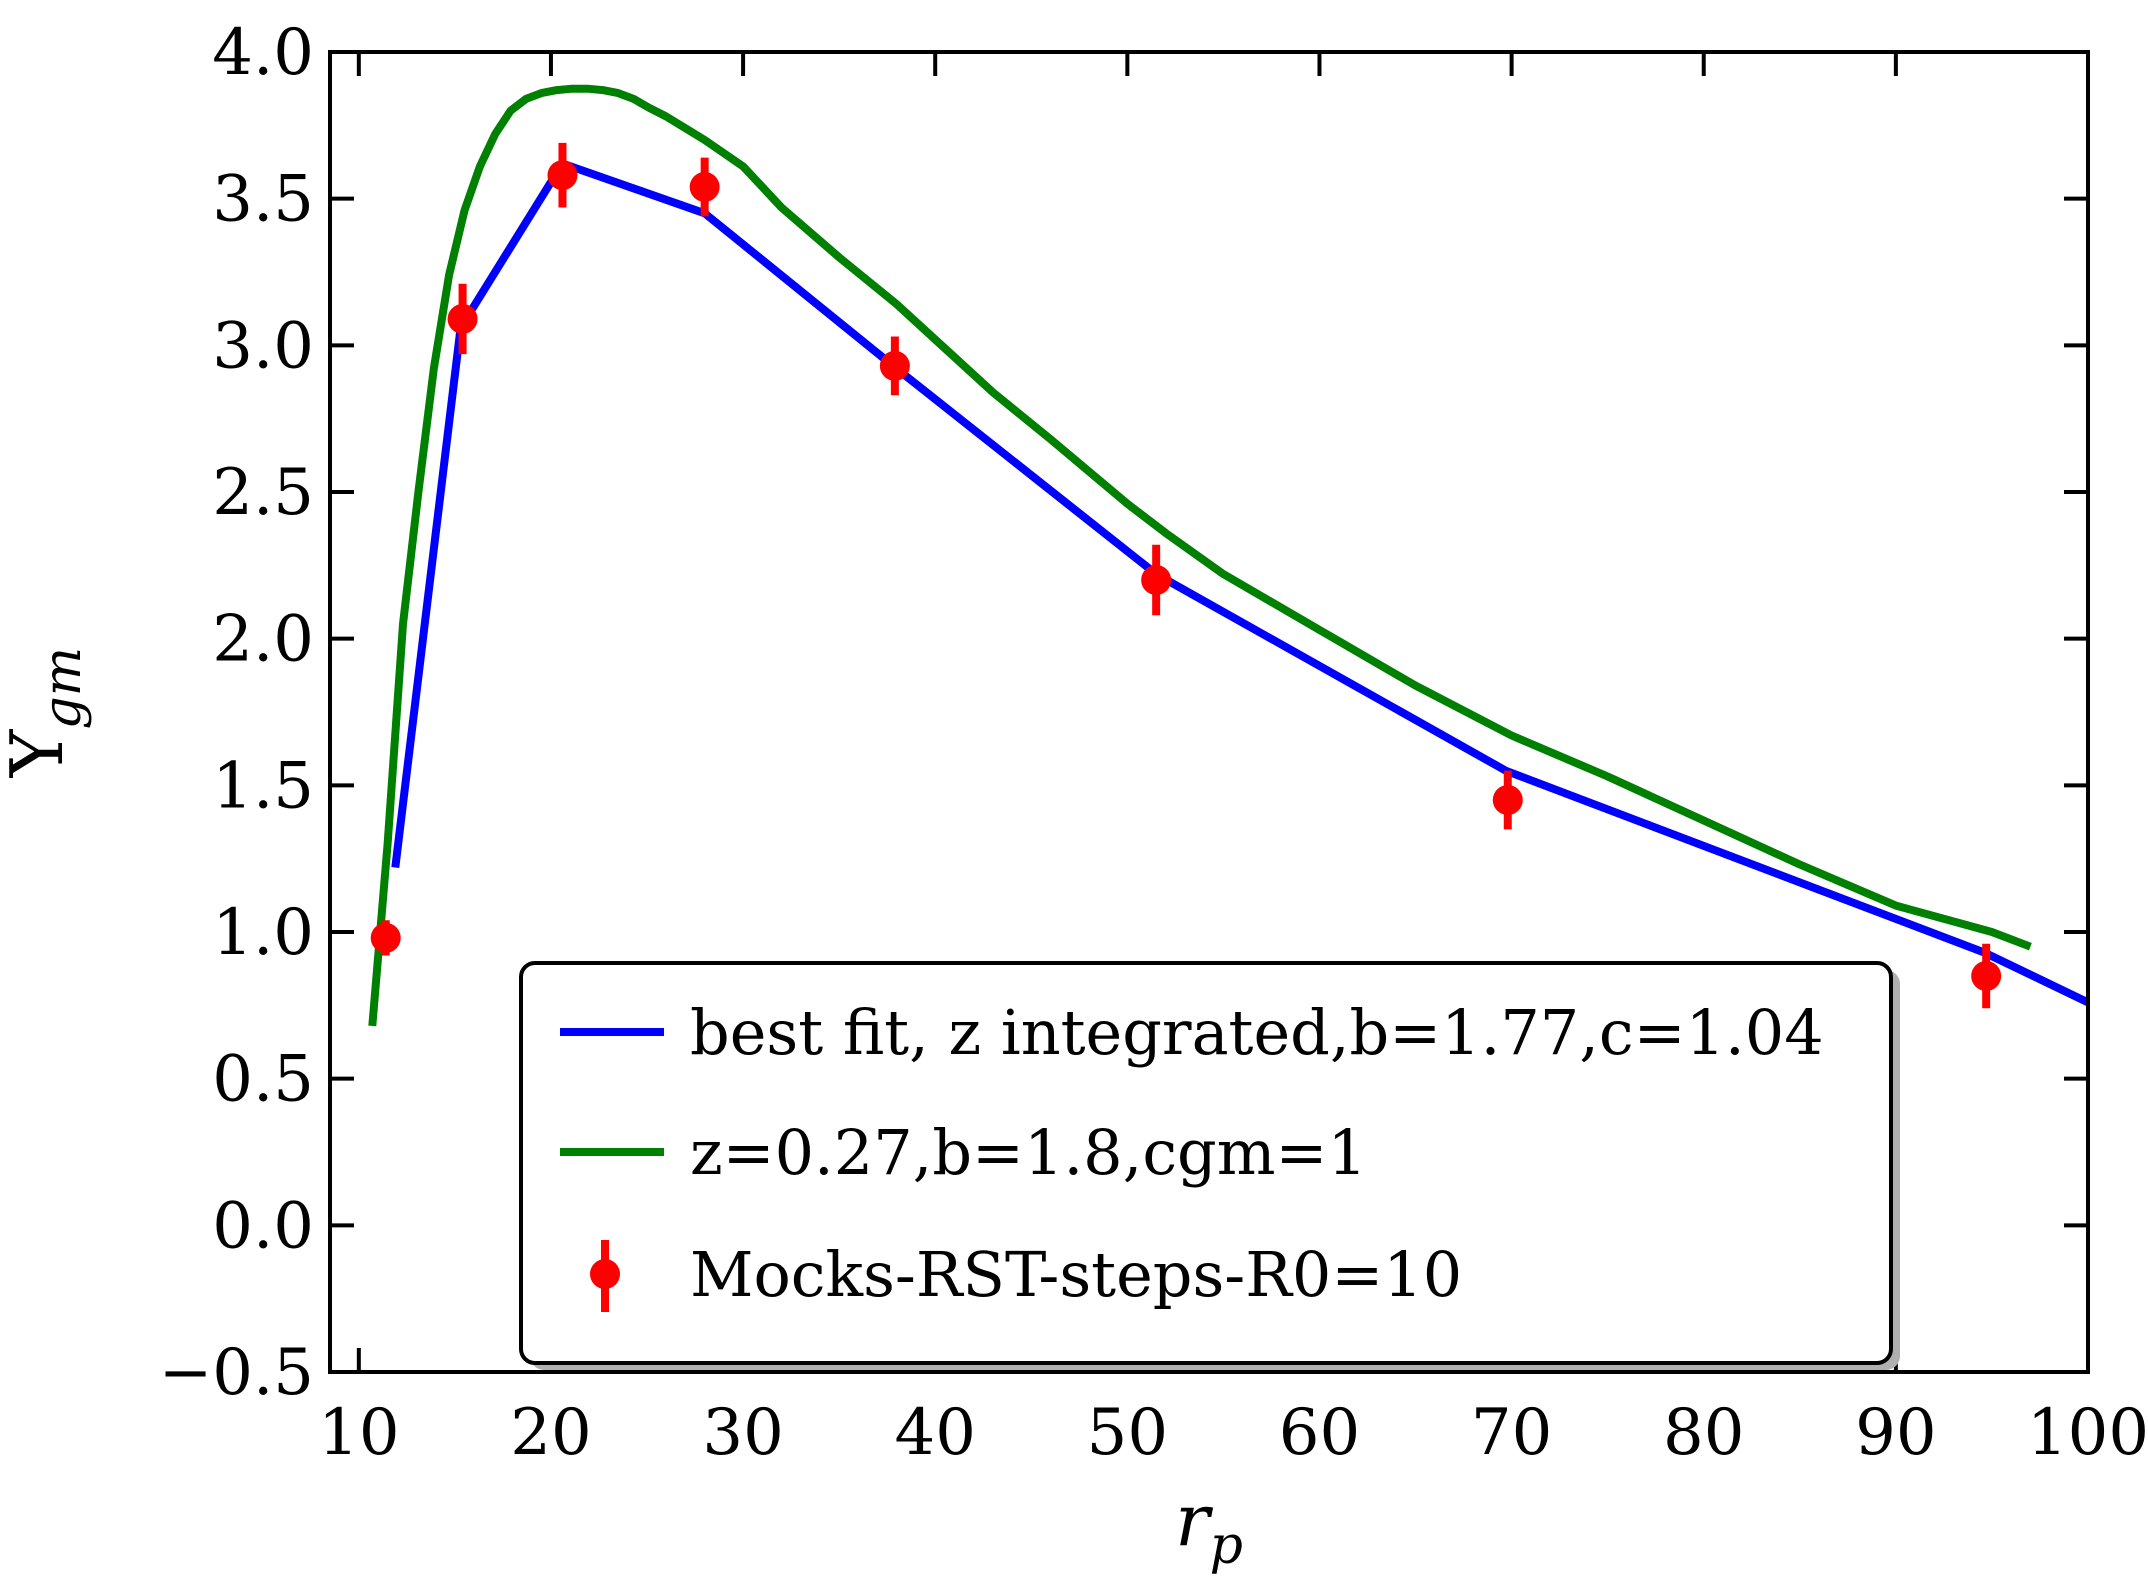  Describe the element at coordinates (263, 53) in the screenshot. I see `y-tick-label: 4.0` at that location.